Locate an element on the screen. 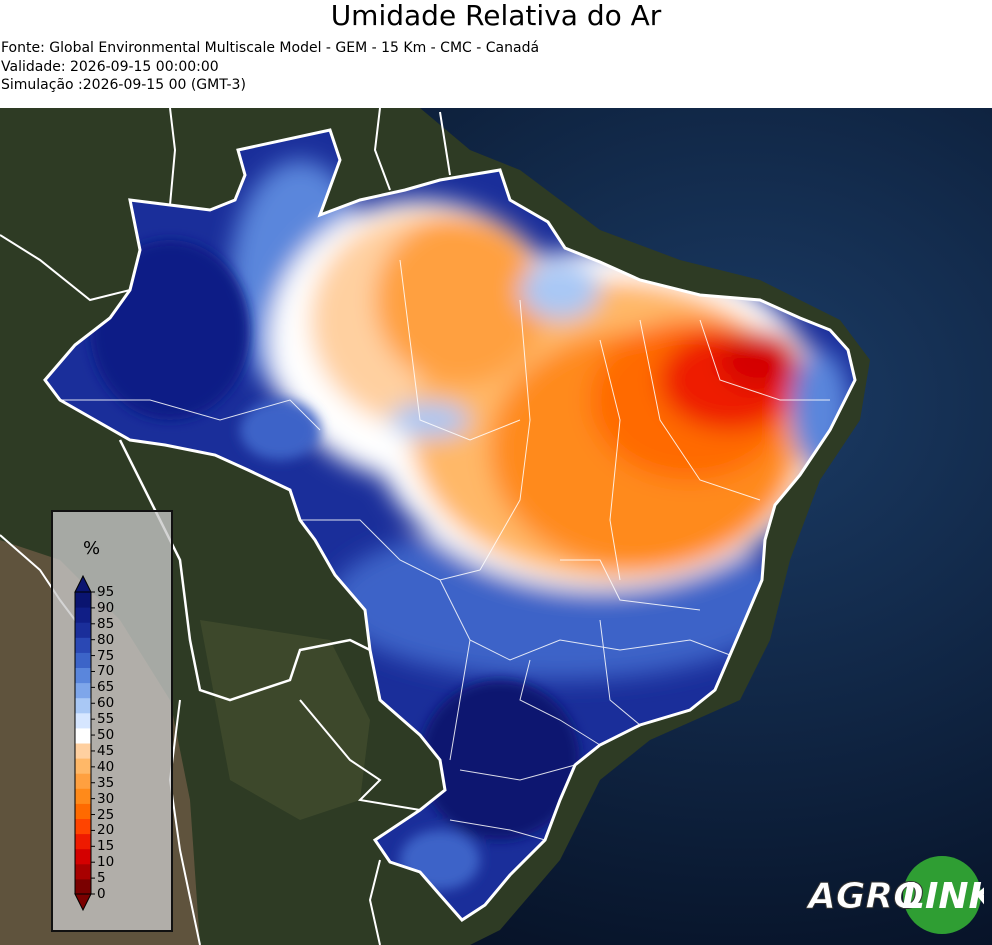 This screenshot has width=992, height=945. colorbar-tick-label: 95 is located at coordinates (106, 592).